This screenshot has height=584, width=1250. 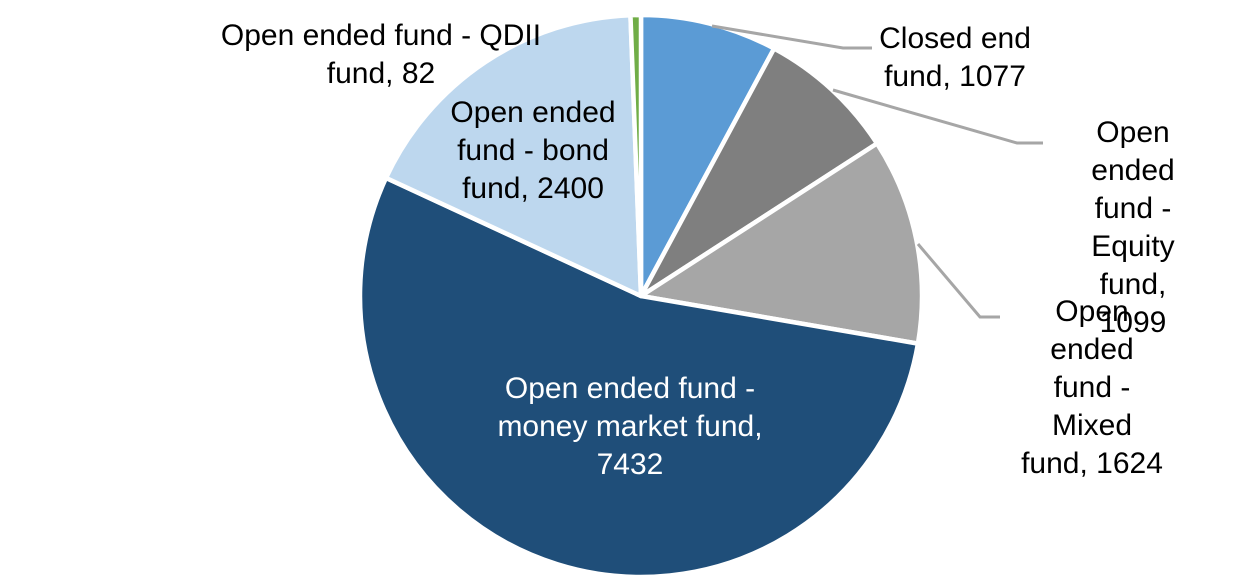 I want to click on leader-line-open-ended-fund-equity-fund, so click(x=937, y=116).